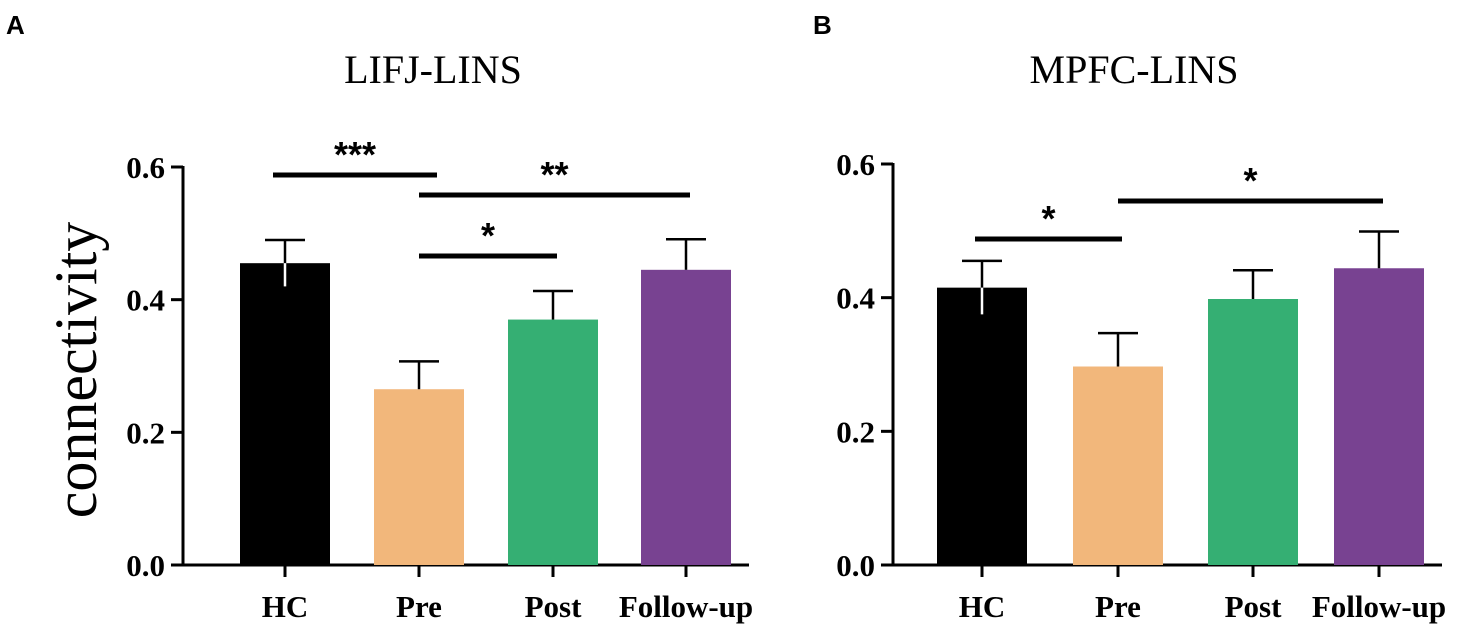 The width and height of the screenshot is (1479, 633). I want to click on significance-label: **, so click(554, 174).